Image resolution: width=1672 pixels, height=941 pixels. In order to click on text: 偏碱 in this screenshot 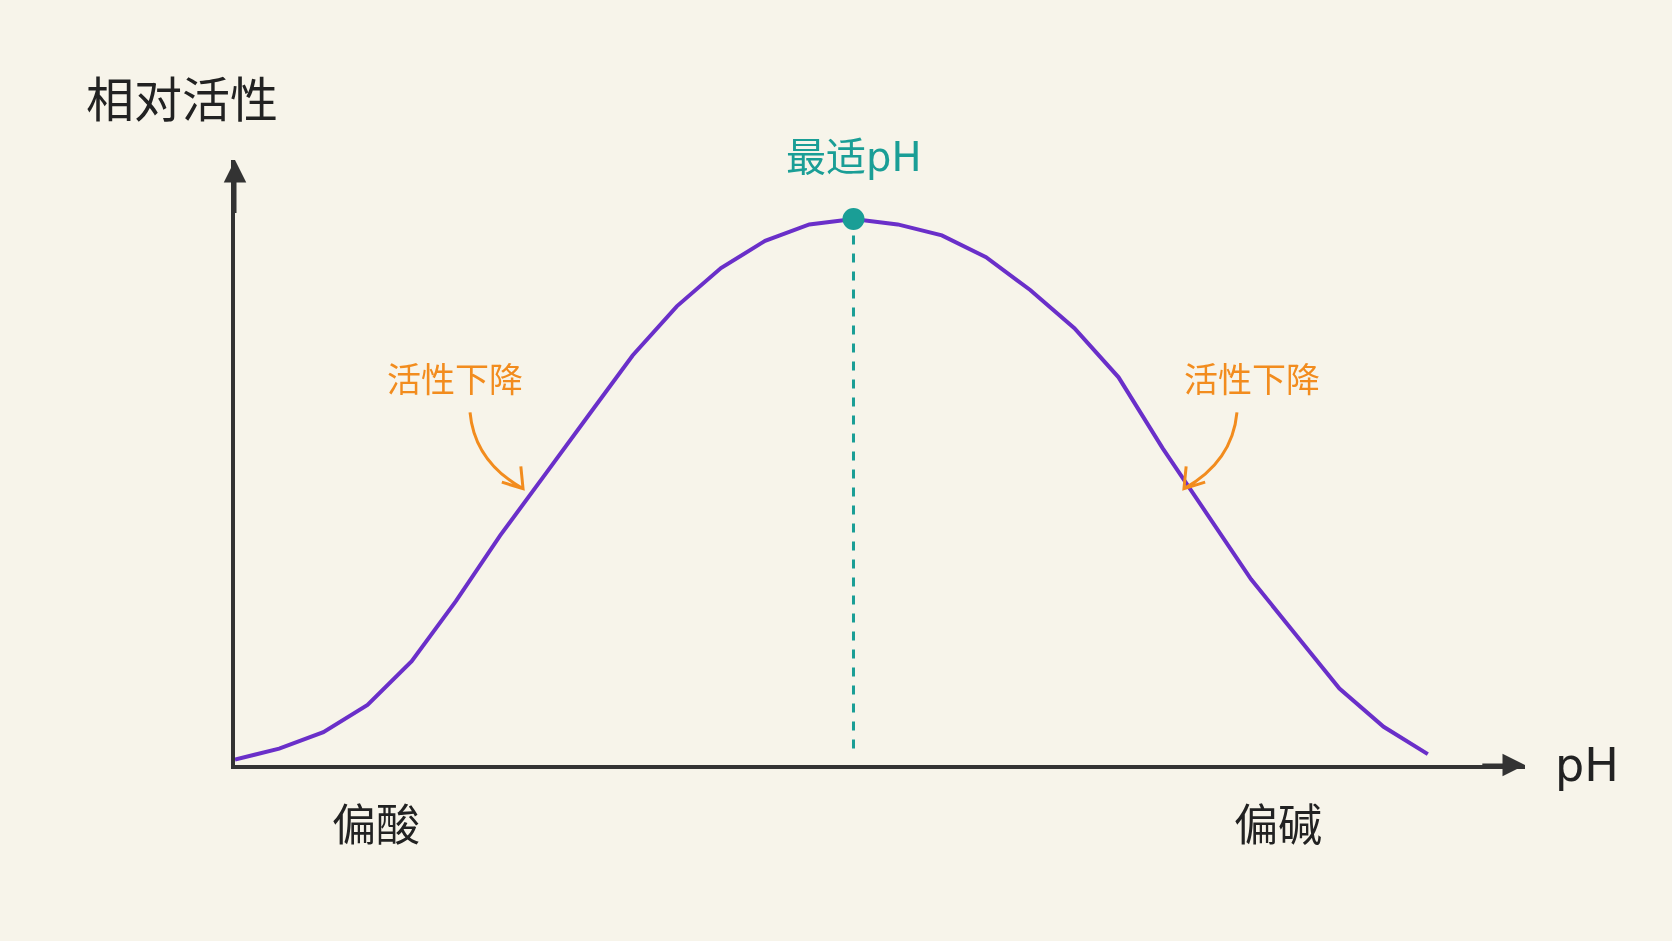, I will do `click(1278, 825)`.